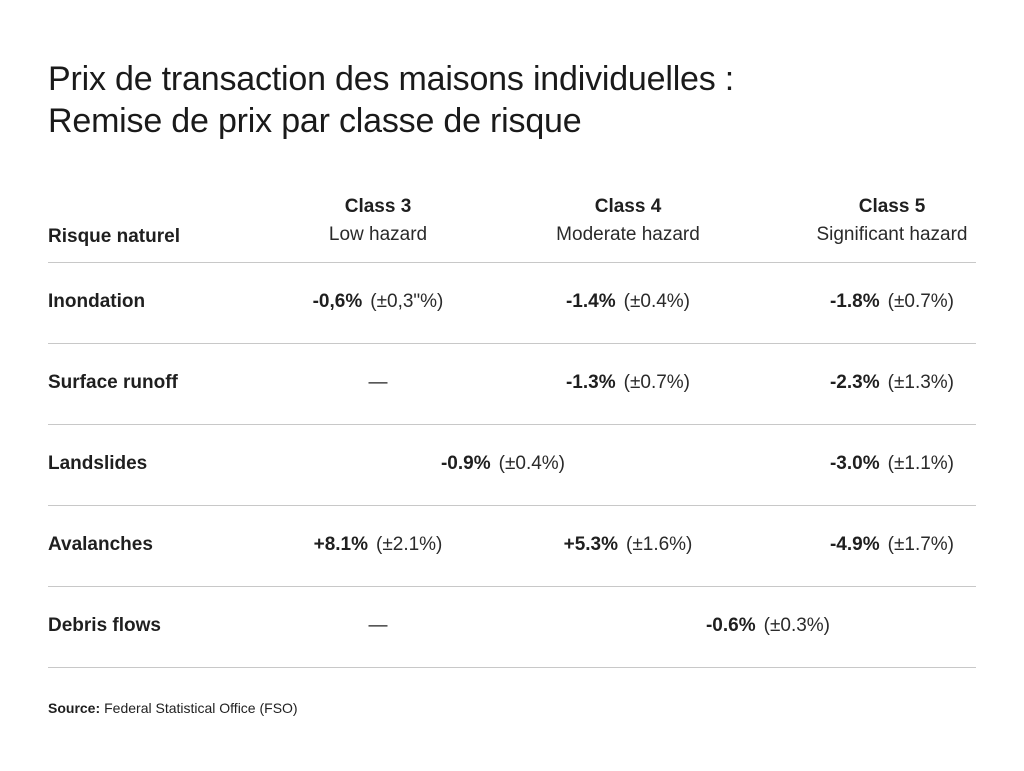 Image resolution: width=1024 pixels, height=771 pixels. I want to click on table-row: Debris flows — -0.6% (±0.3%), so click(512, 627).